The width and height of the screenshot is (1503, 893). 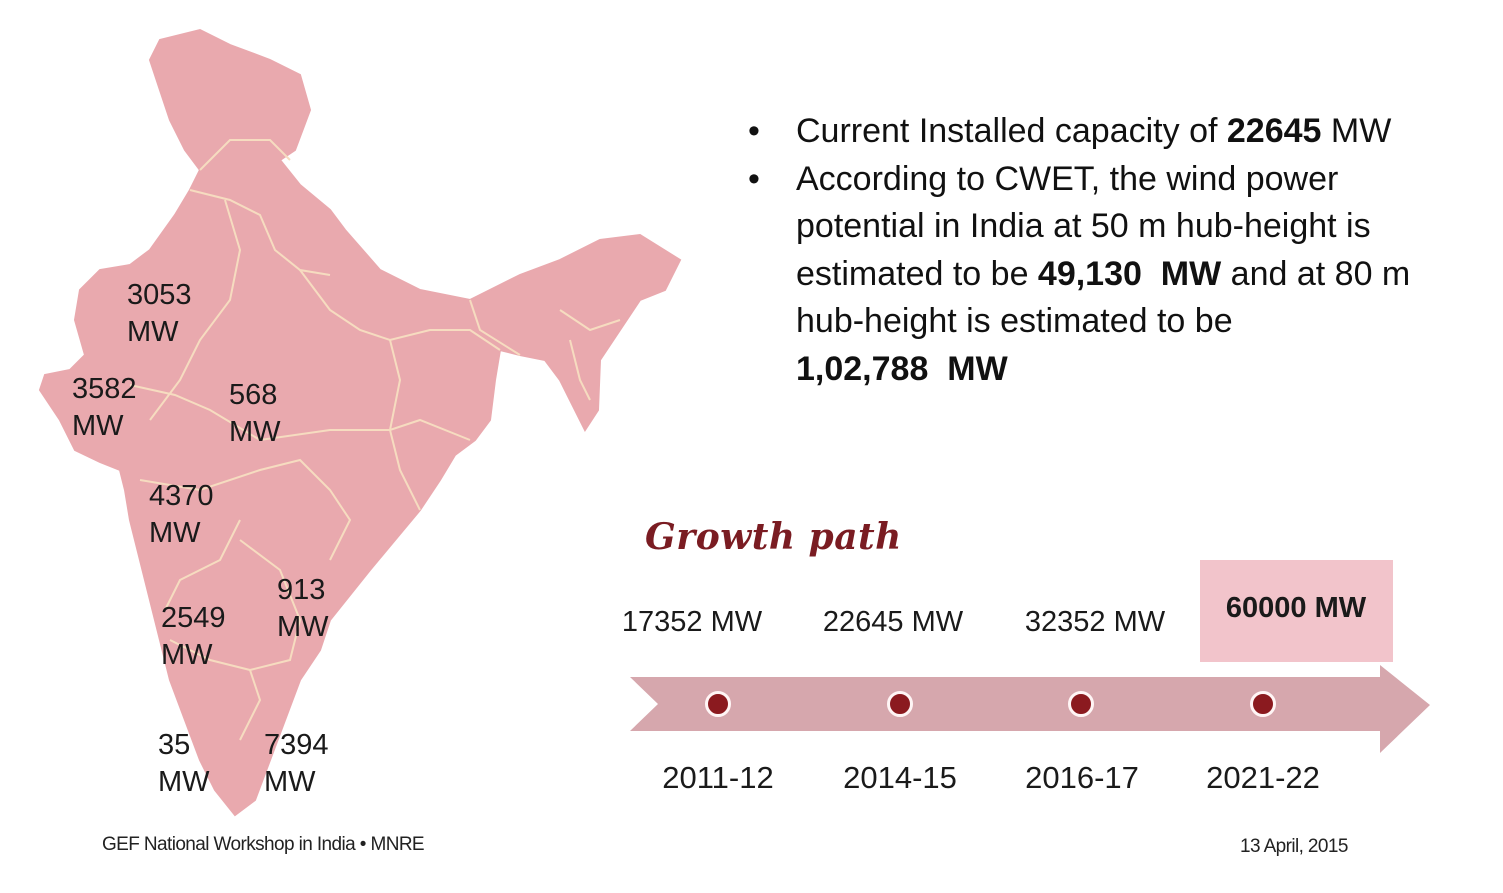 What do you see at coordinates (773, 537) in the screenshot?
I see `growth-path-title: Growth path` at bounding box center [773, 537].